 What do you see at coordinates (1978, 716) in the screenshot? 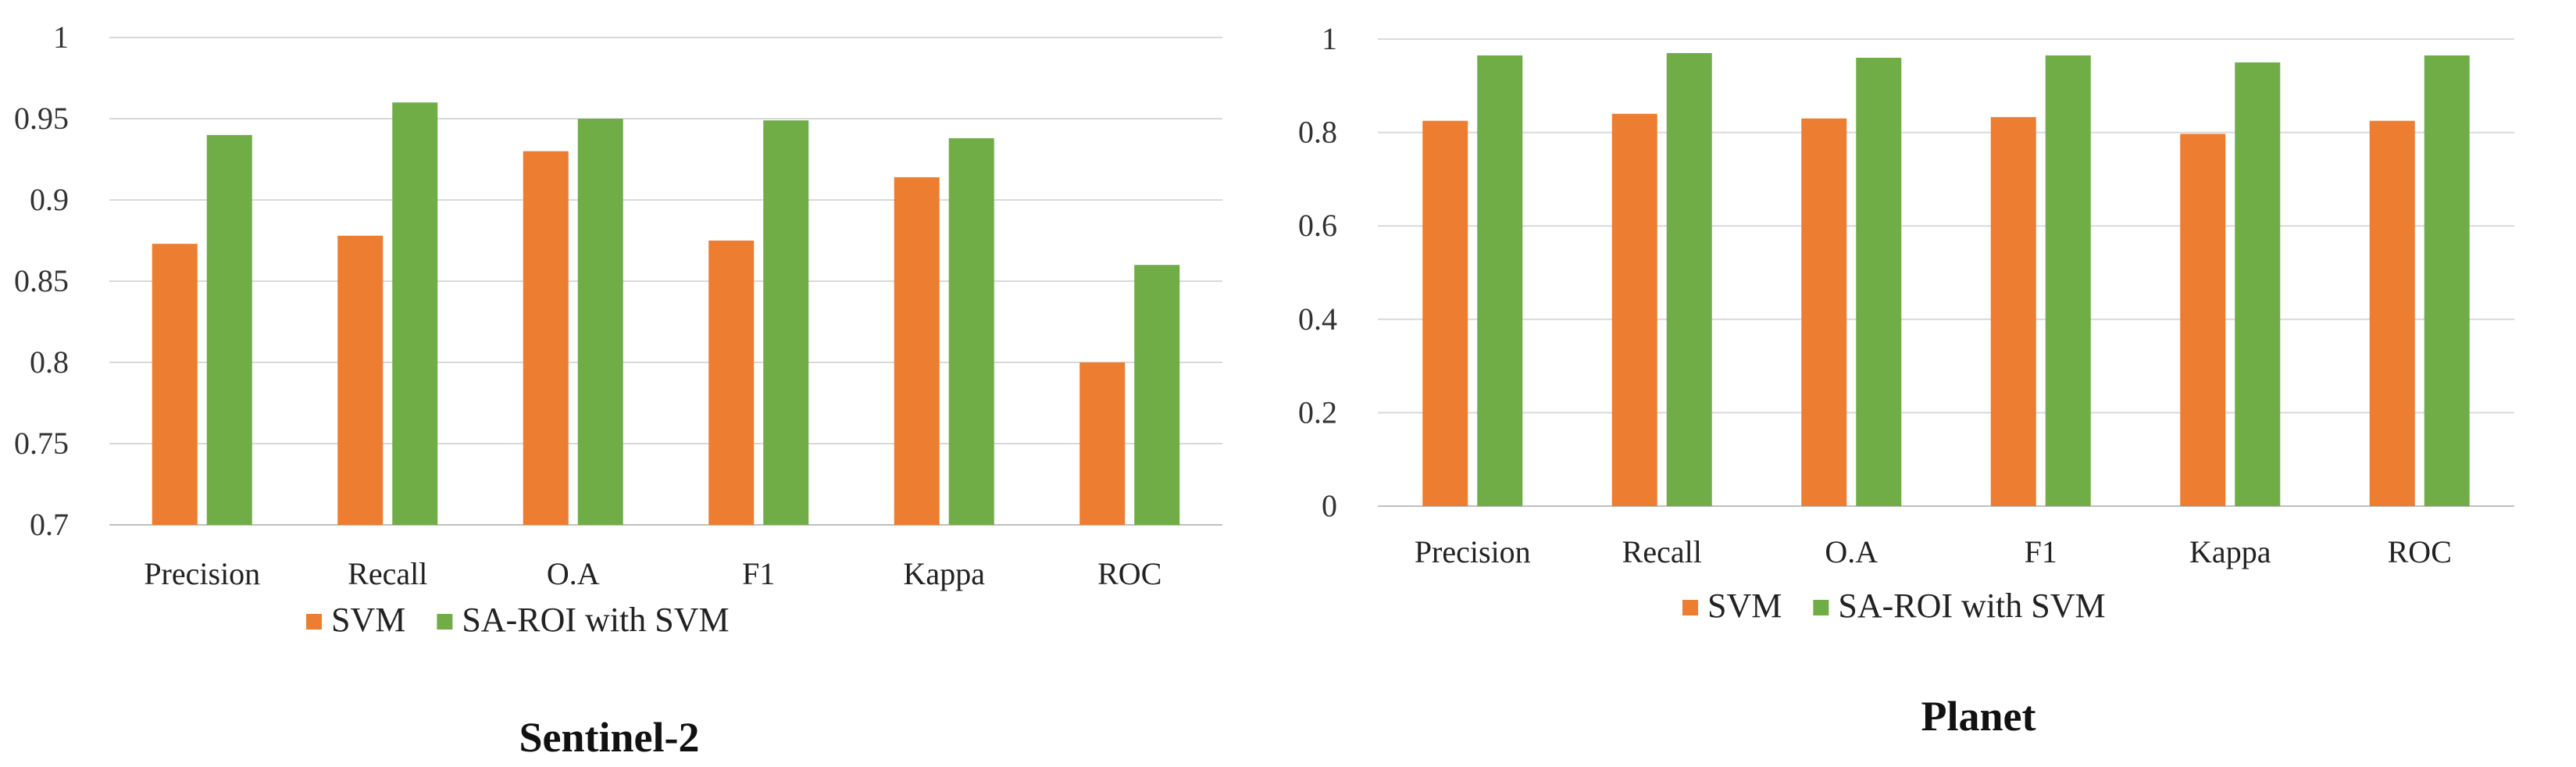
I see `chart-title: Planet` at bounding box center [1978, 716].